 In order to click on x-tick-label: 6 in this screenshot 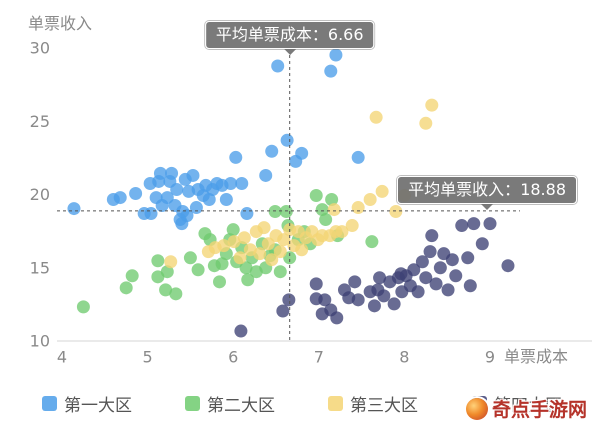, I will do `click(233, 357)`.